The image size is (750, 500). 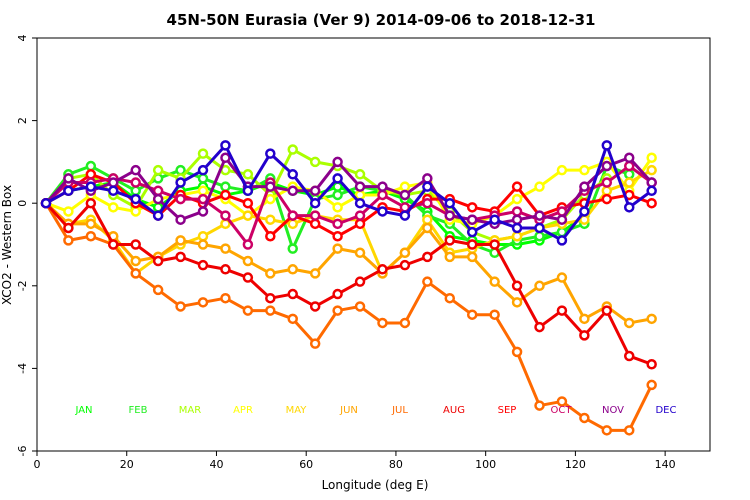 What do you see at coordinates (127, 464) in the screenshot?
I see `x-tick-label: 20` at bounding box center [127, 464].